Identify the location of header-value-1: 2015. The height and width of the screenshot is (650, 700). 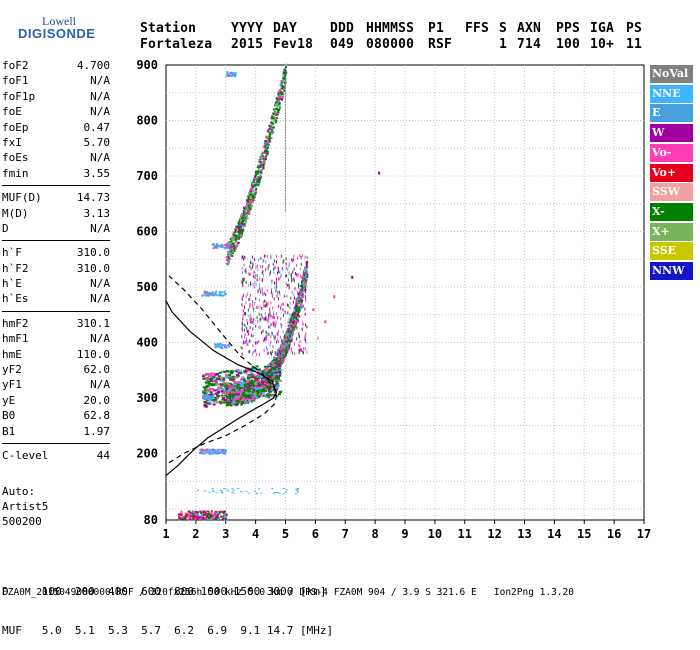
(247, 44).